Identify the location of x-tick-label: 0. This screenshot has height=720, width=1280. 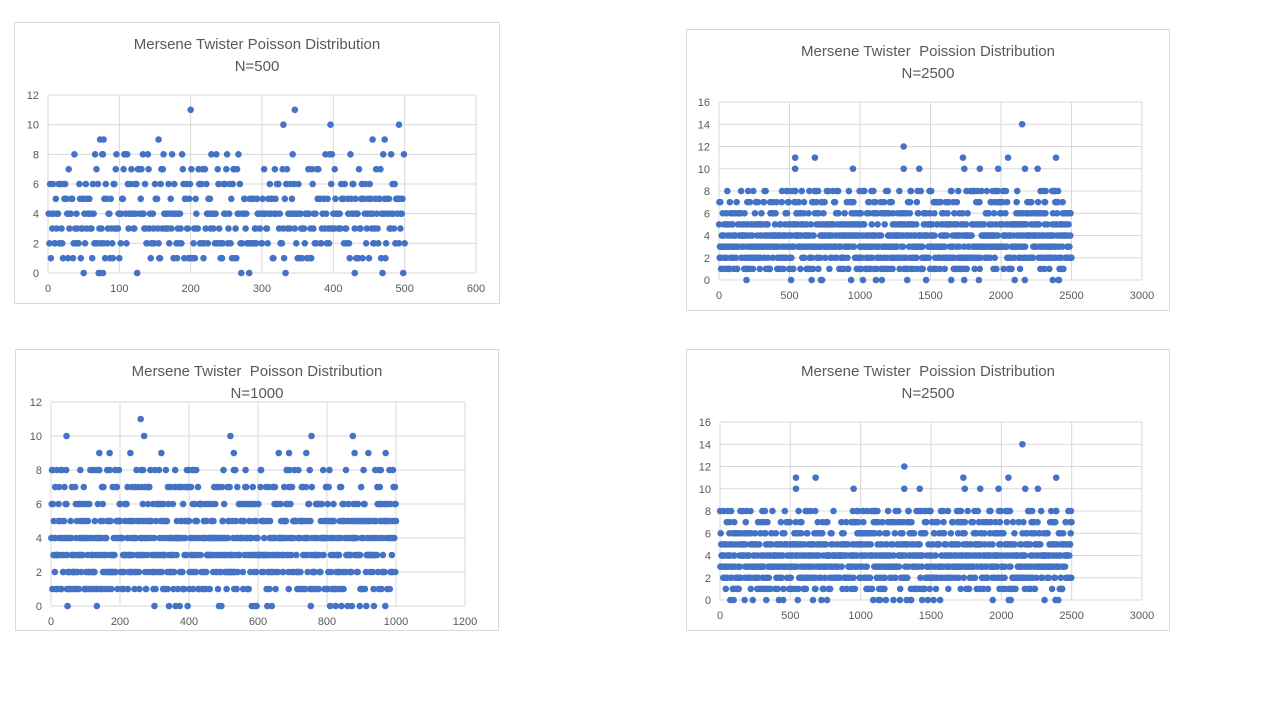
(48, 289).